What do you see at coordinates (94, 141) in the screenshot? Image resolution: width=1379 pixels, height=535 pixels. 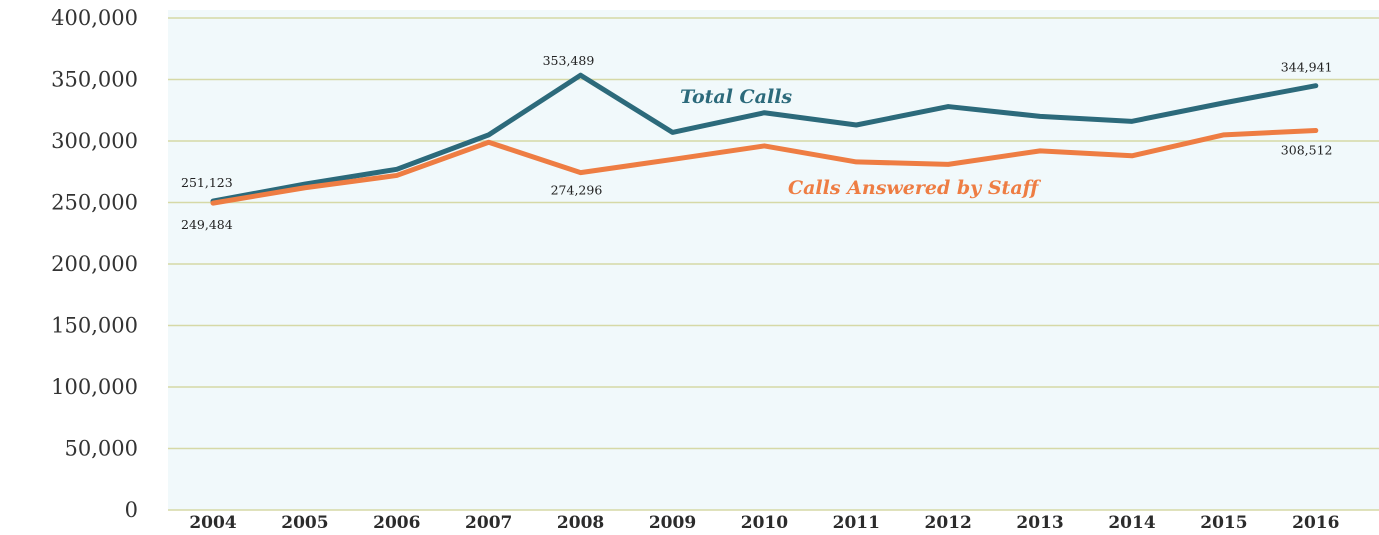 I see `y-tick-label: 300,000` at bounding box center [94, 141].